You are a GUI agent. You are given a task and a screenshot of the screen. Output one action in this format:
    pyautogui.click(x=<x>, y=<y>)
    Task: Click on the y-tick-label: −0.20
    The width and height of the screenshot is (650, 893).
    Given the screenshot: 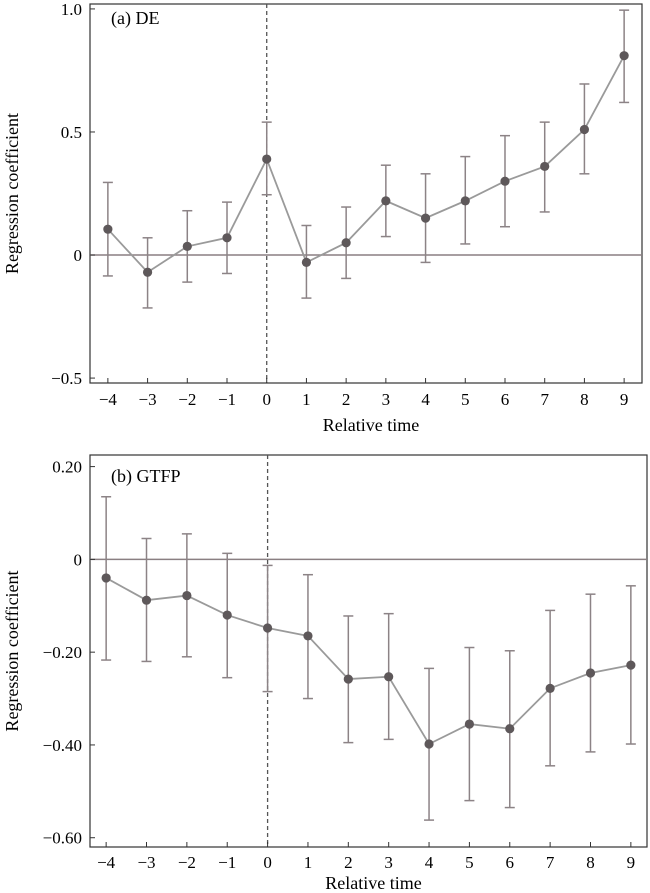 What is the action you would take?
    pyautogui.click(x=62, y=652)
    